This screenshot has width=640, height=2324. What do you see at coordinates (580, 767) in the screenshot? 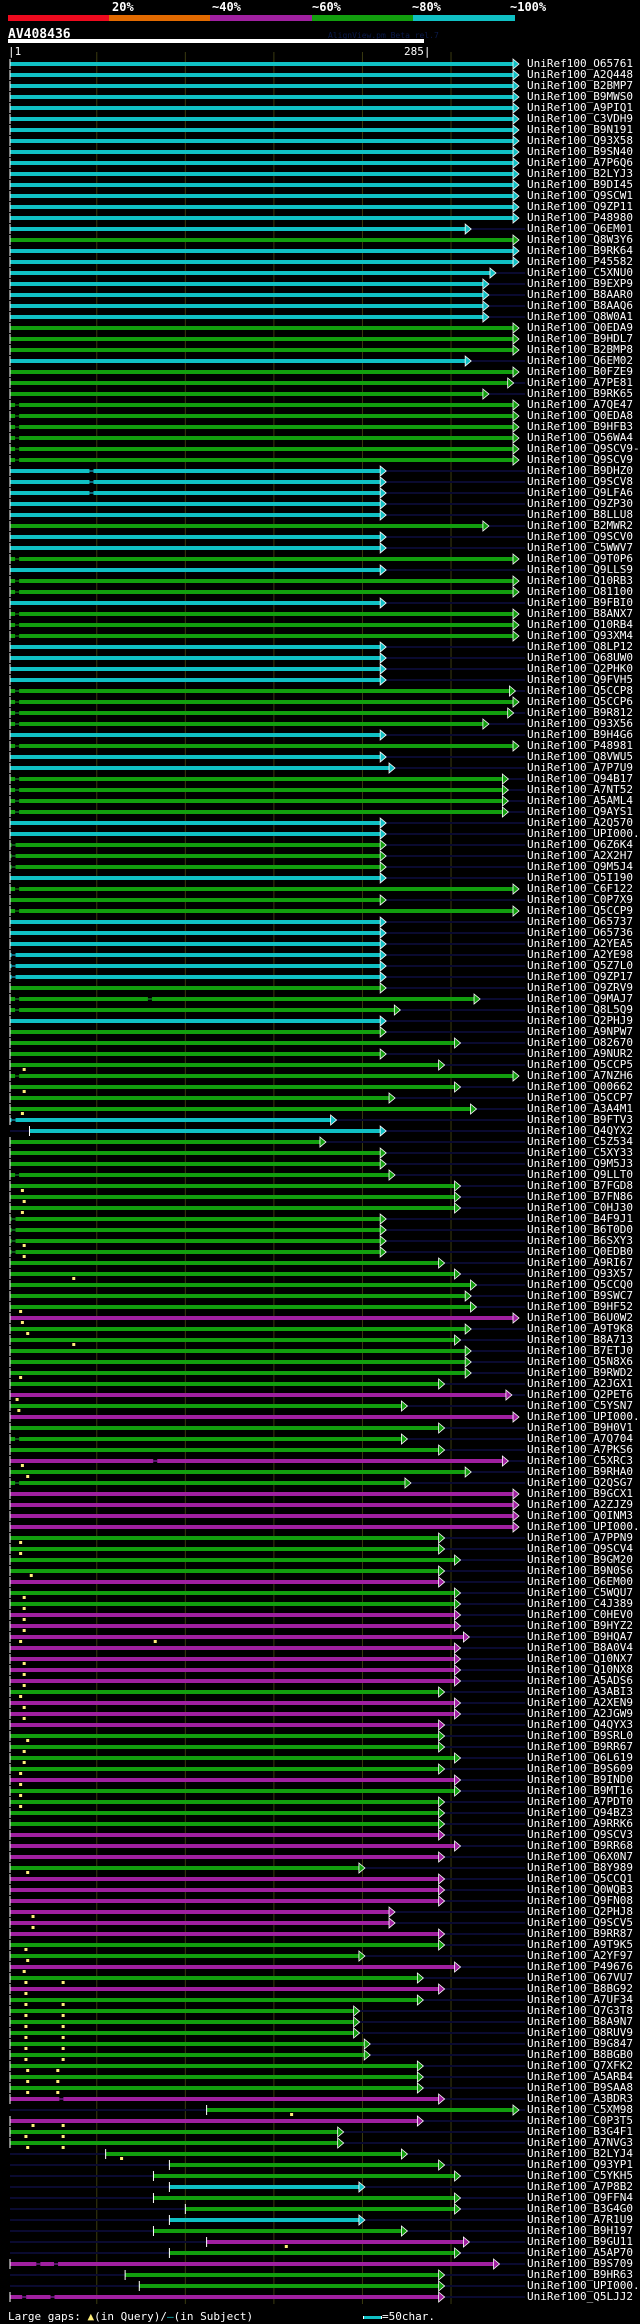
I see `hit-label: UniRef100_A7P7U9` at bounding box center [580, 767].